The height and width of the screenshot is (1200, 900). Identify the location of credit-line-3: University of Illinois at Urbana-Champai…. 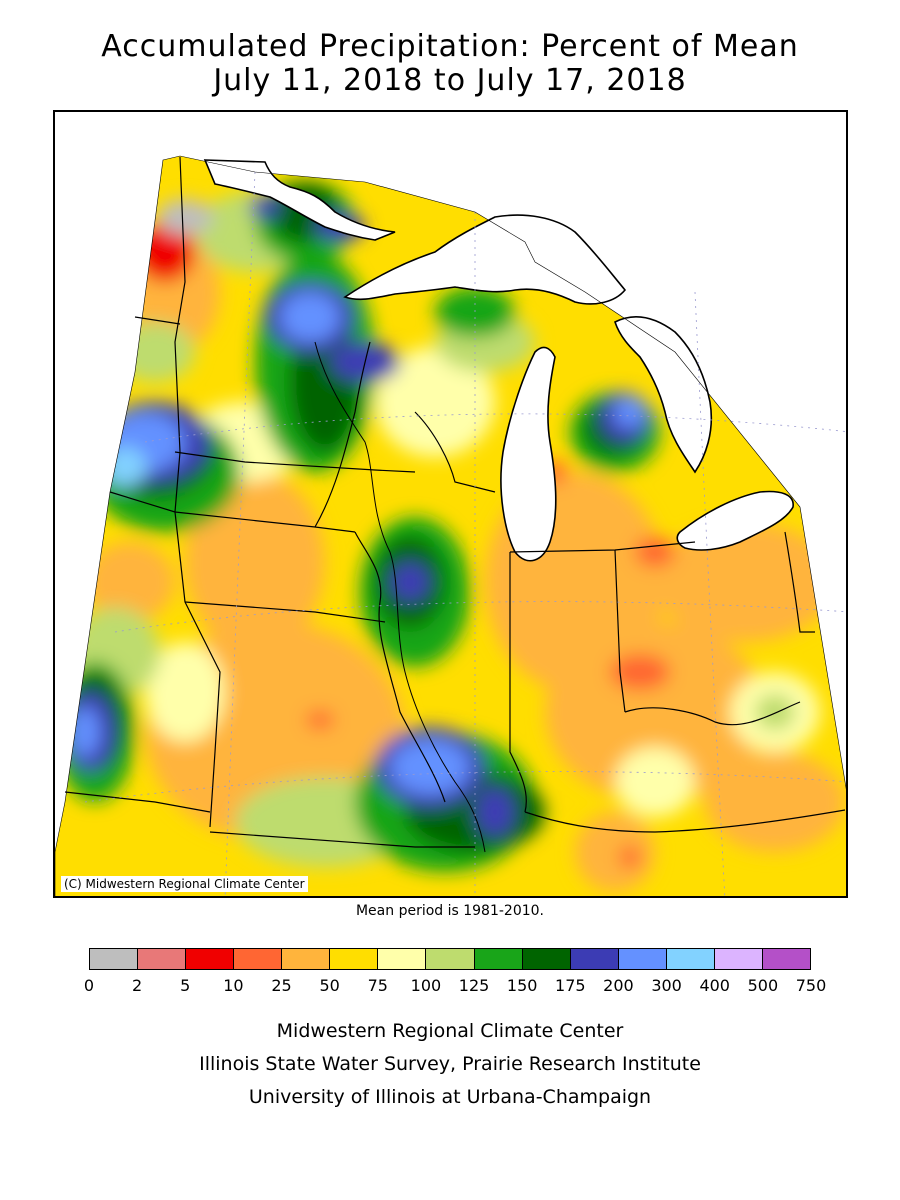
(450, 1097).